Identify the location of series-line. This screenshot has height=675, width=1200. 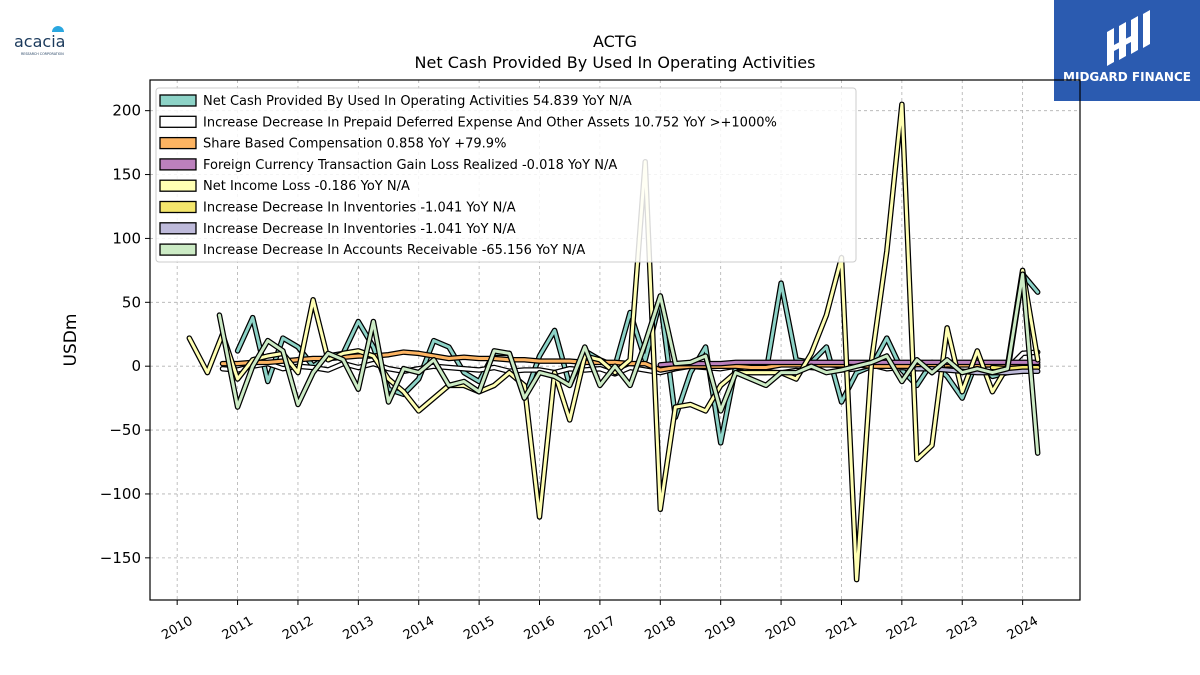
(630, 361).